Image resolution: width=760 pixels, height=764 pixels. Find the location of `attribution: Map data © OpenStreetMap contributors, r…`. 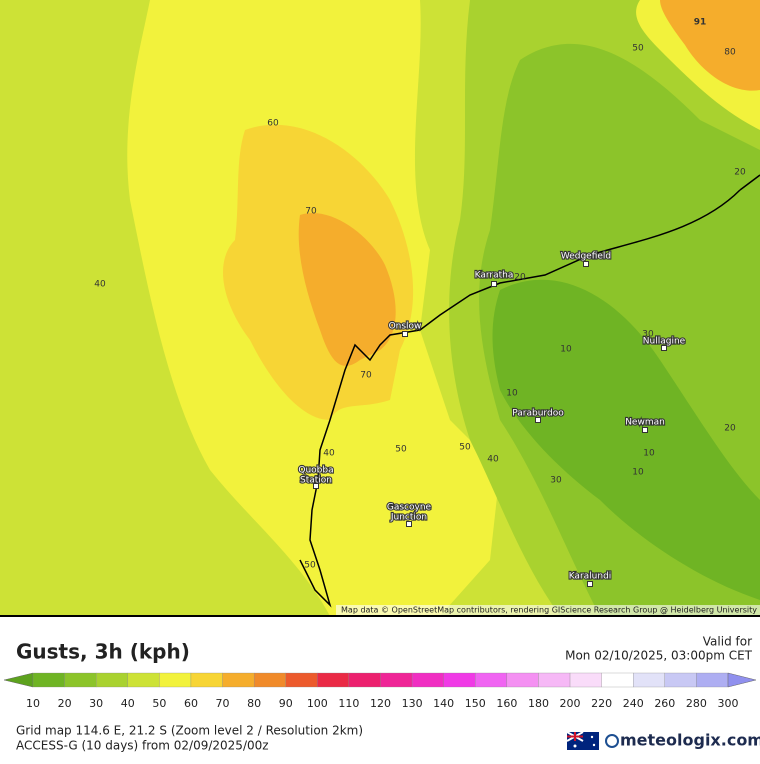

attribution: Map data © OpenStreetMap contributors, r… is located at coordinates (549, 610).